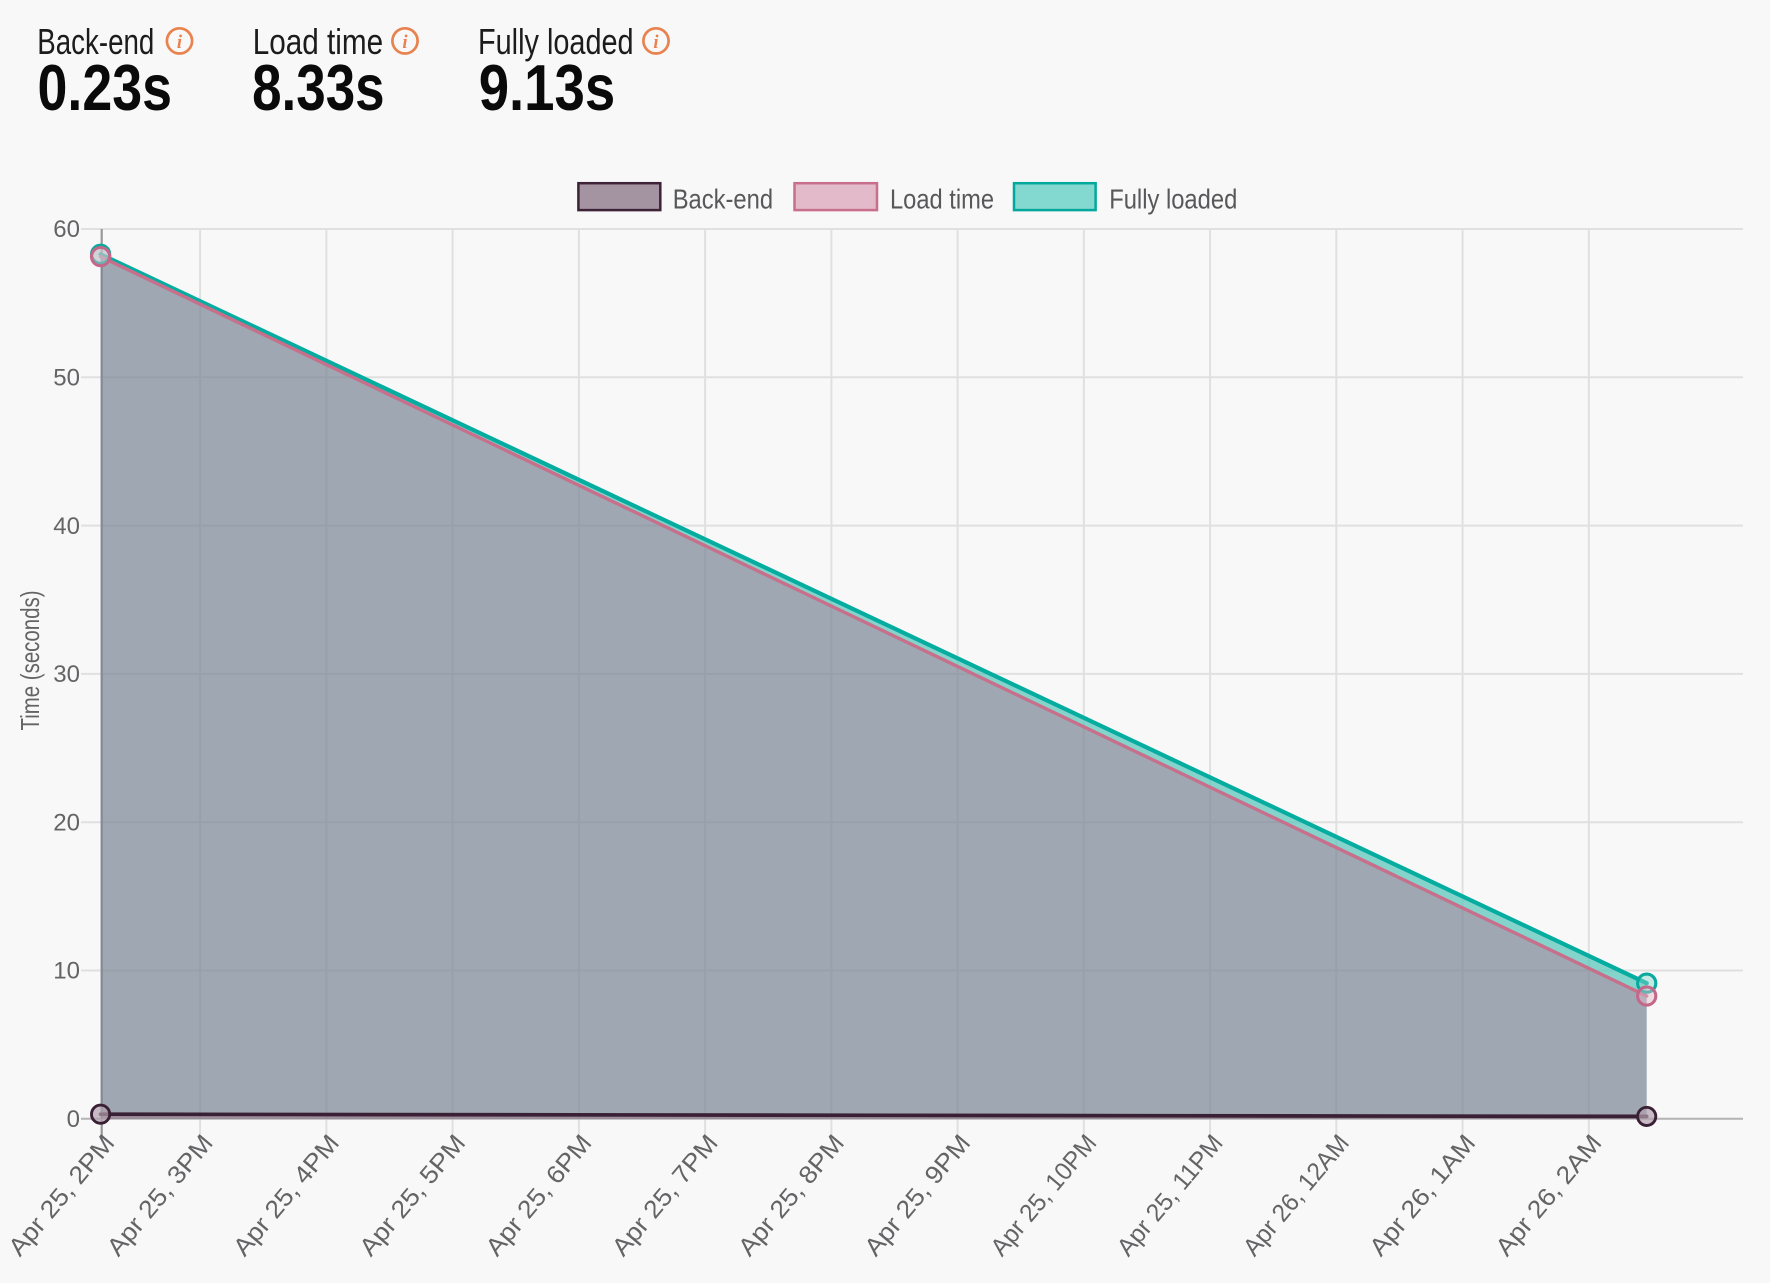 The width and height of the screenshot is (1770, 1283). I want to click on svg-text: 40, so click(66, 526).